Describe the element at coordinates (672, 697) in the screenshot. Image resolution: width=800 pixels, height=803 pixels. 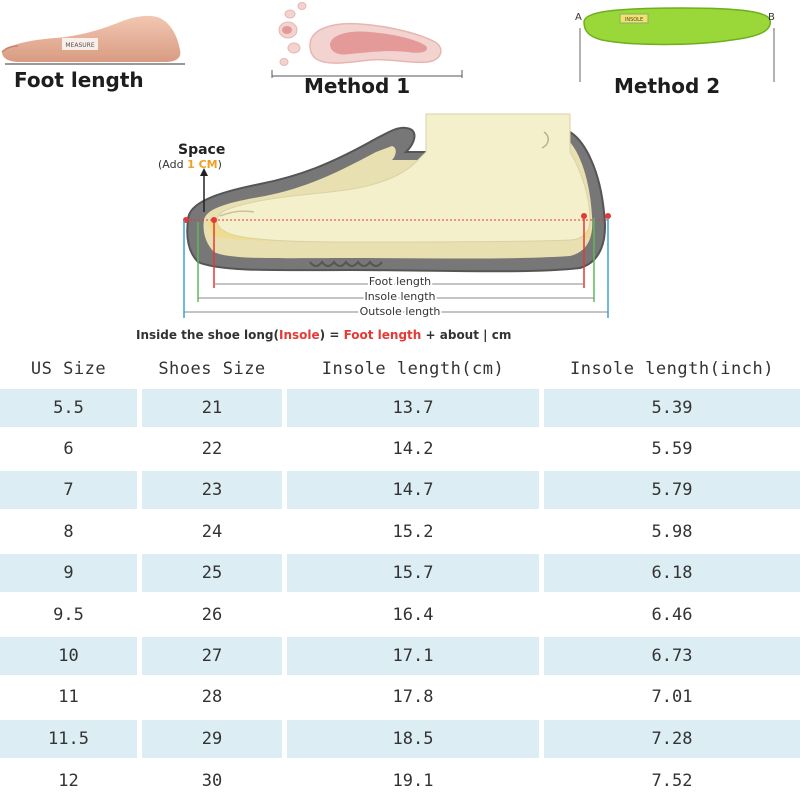
I see `insole-inch-cell: 7.01` at that location.